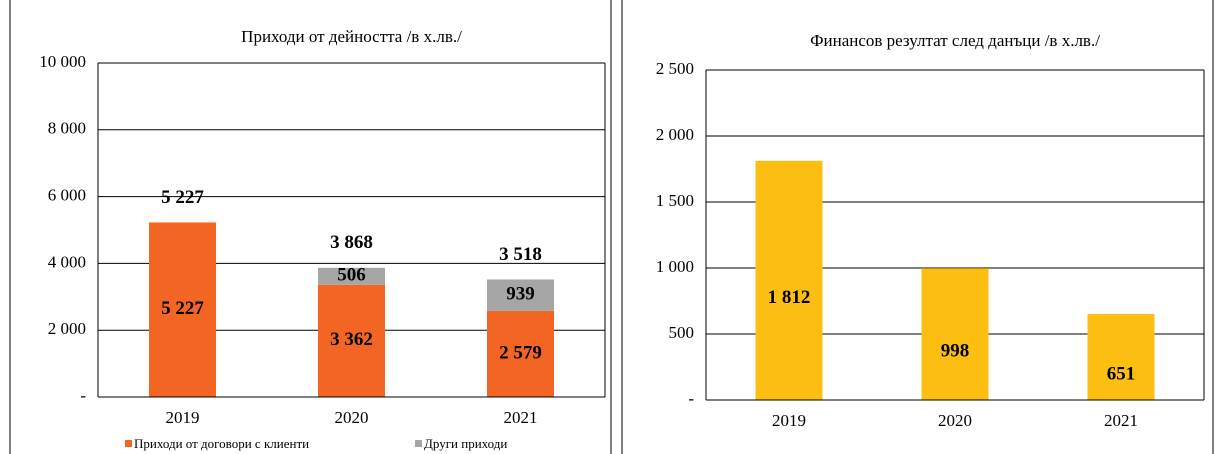 Image resolution: width=1217 pixels, height=454 pixels. What do you see at coordinates (682, 332) in the screenshot?
I see `y-tick-label: 500` at bounding box center [682, 332].